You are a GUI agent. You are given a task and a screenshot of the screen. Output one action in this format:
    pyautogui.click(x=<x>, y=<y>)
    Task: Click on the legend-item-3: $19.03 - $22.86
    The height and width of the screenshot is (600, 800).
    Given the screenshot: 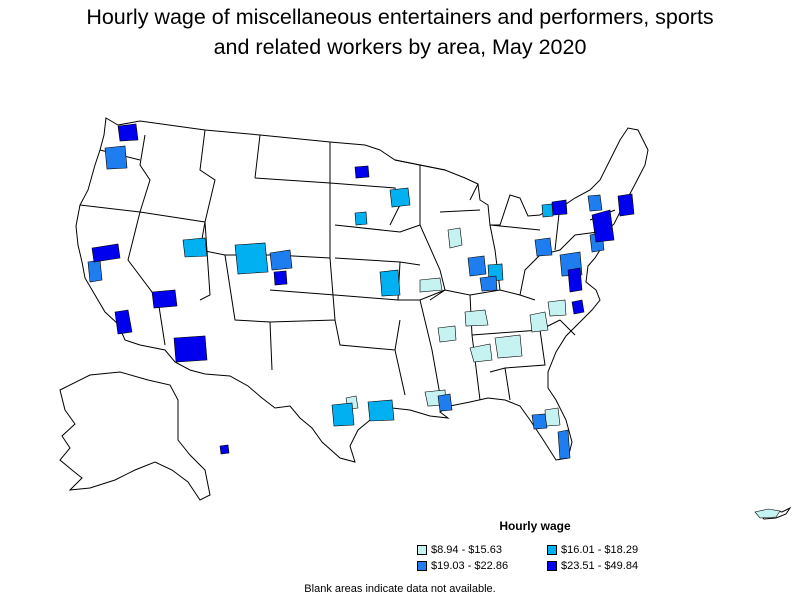 What is the action you would take?
    pyautogui.click(x=462, y=566)
    